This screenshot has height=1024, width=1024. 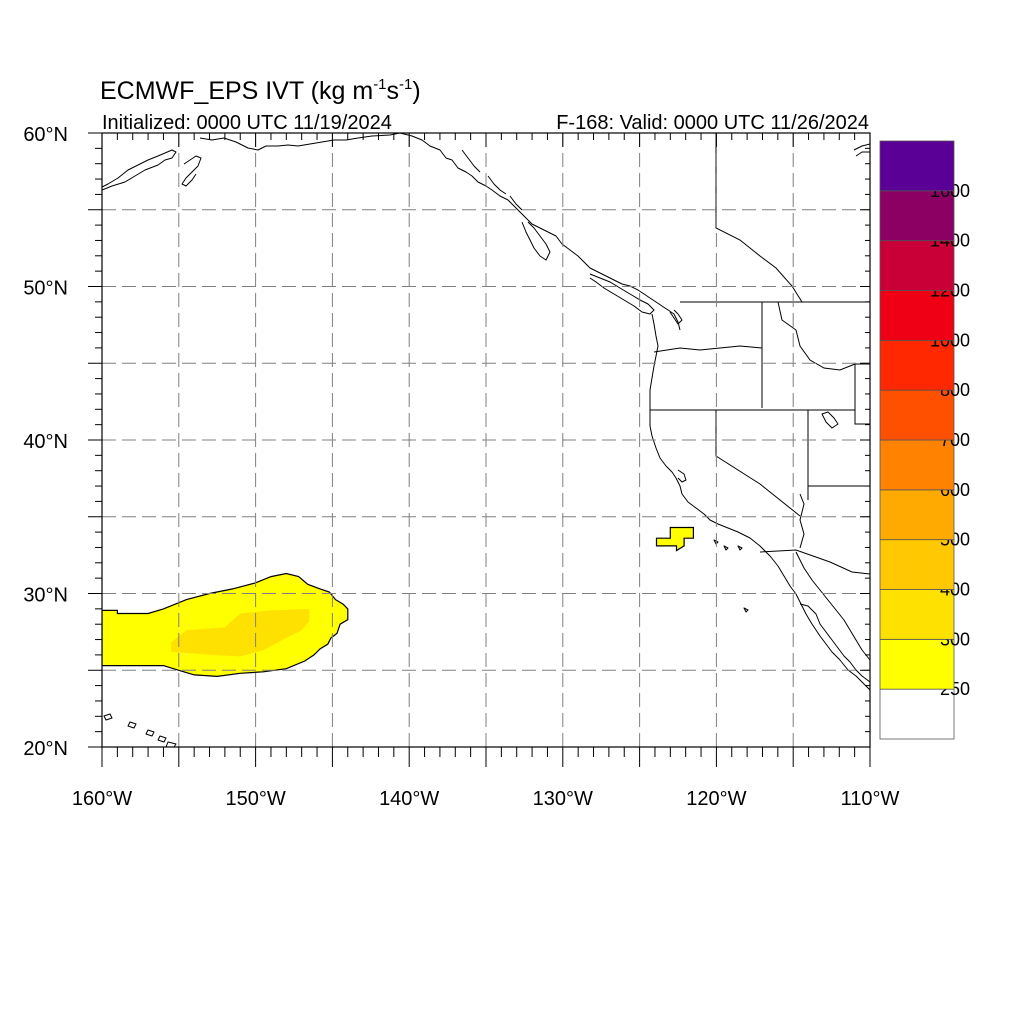 I want to click on gulf-of-alaska-coast, so click(x=474, y=183).